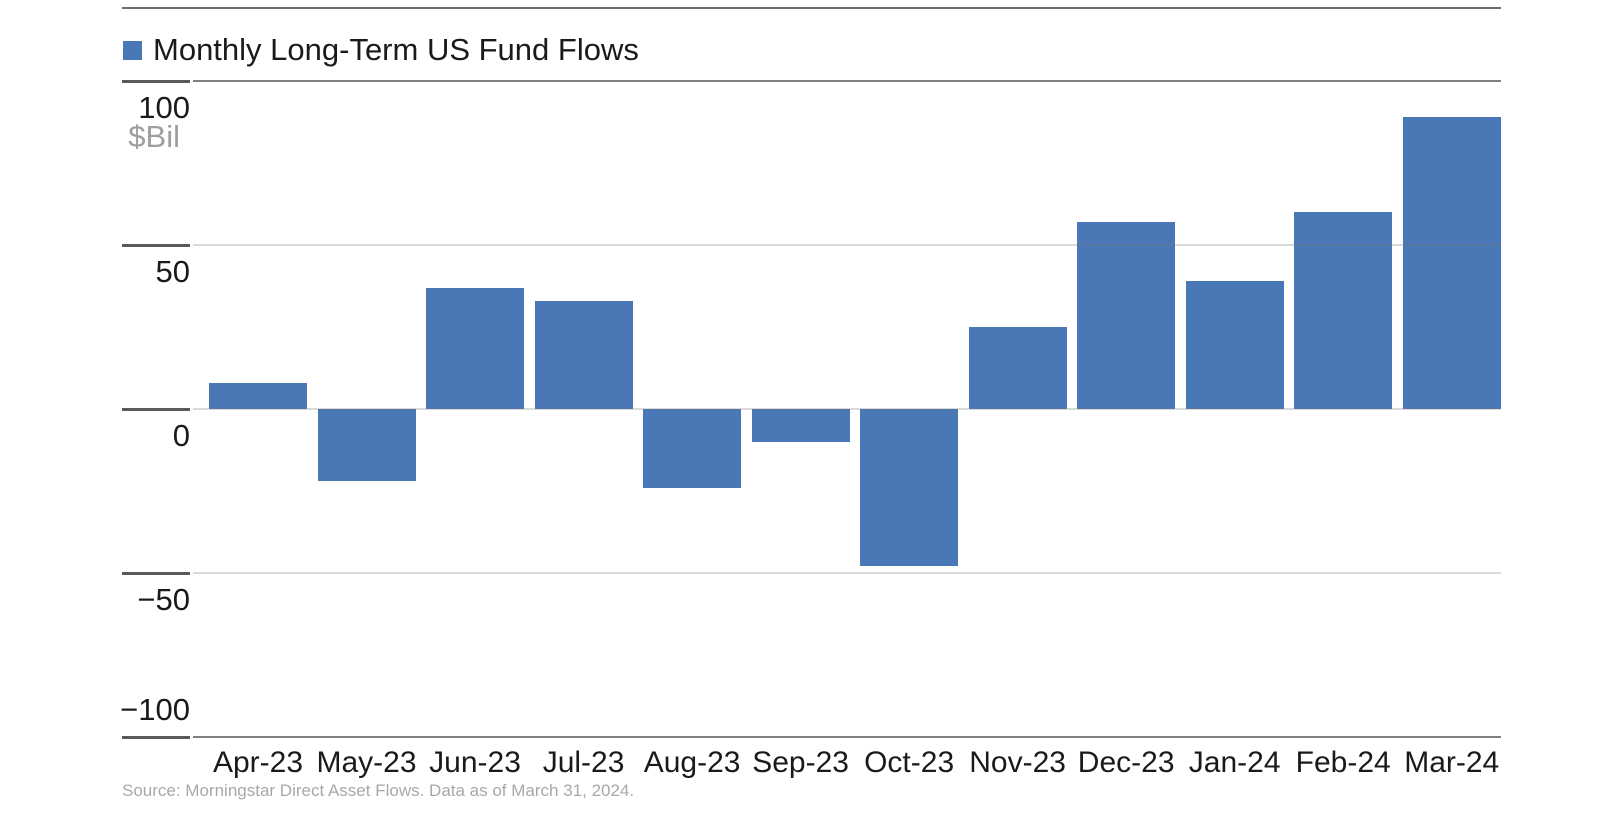 Image resolution: width=1620 pixels, height=832 pixels. I want to click on legend-swatch, so click(132, 50).